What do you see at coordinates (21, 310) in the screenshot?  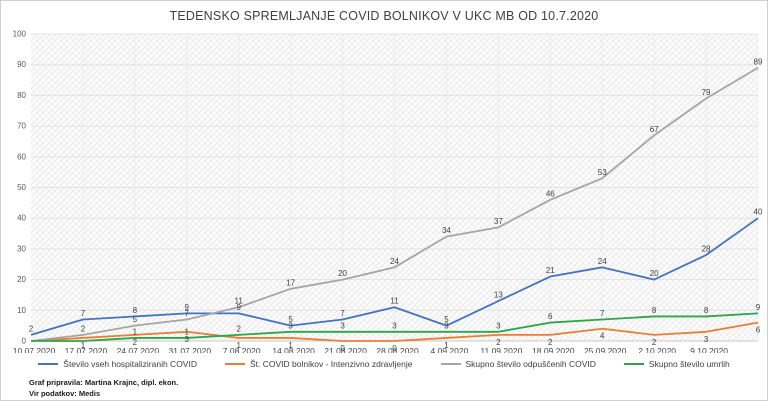 I see `y-axis-tick-label: 10` at bounding box center [21, 310].